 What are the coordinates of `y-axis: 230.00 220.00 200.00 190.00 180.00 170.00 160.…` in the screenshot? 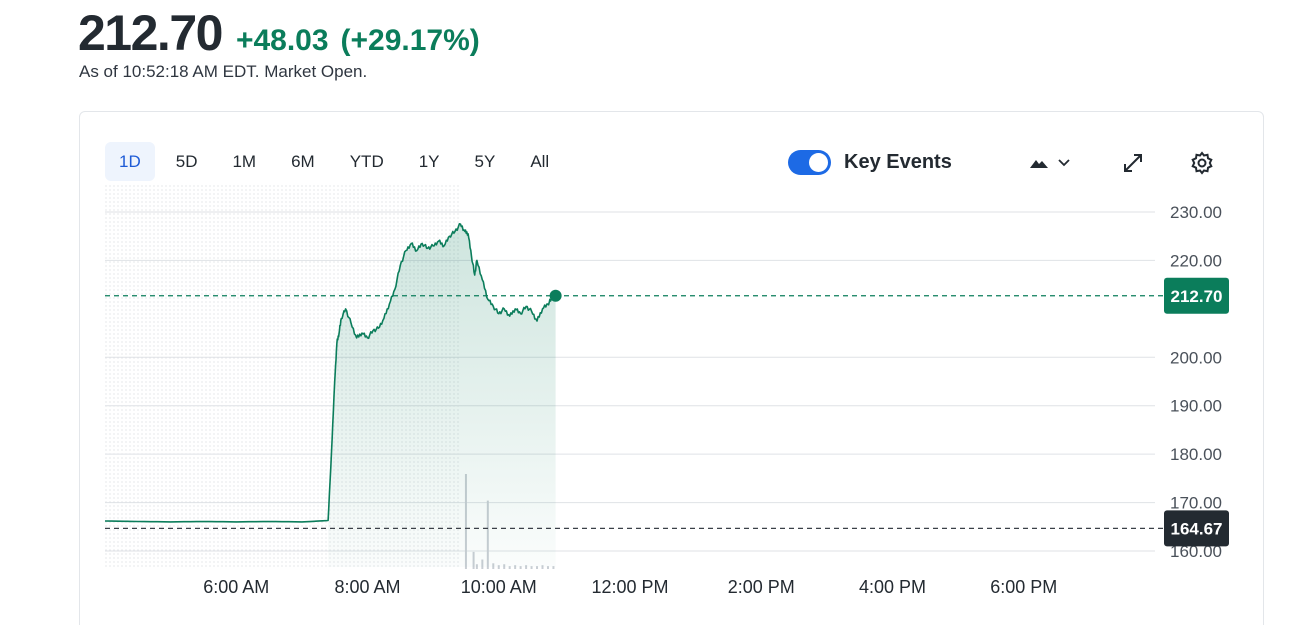 It's located at (1196, 382).